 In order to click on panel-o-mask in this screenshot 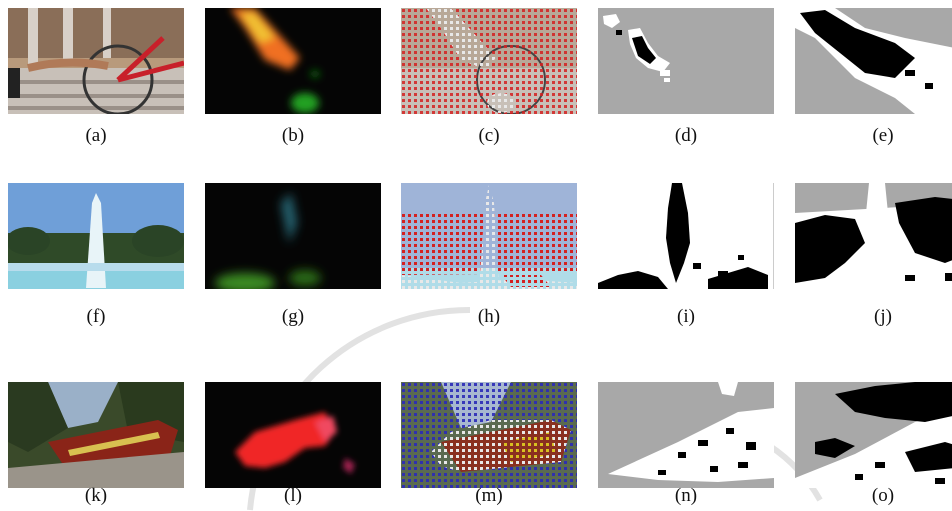, I will do `click(873, 435)`.